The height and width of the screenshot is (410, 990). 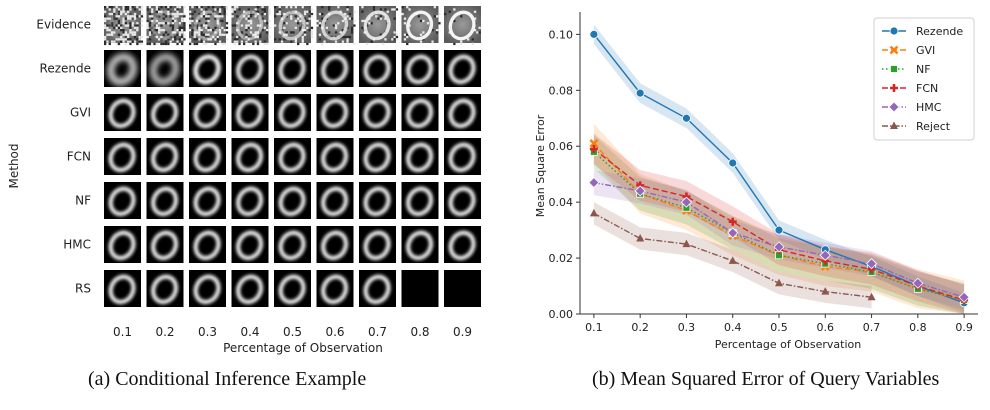 What do you see at coordinates (733, 327) in the screenshot?
I see `x-tick-label: 0.4` at bounding box center [733, 327].